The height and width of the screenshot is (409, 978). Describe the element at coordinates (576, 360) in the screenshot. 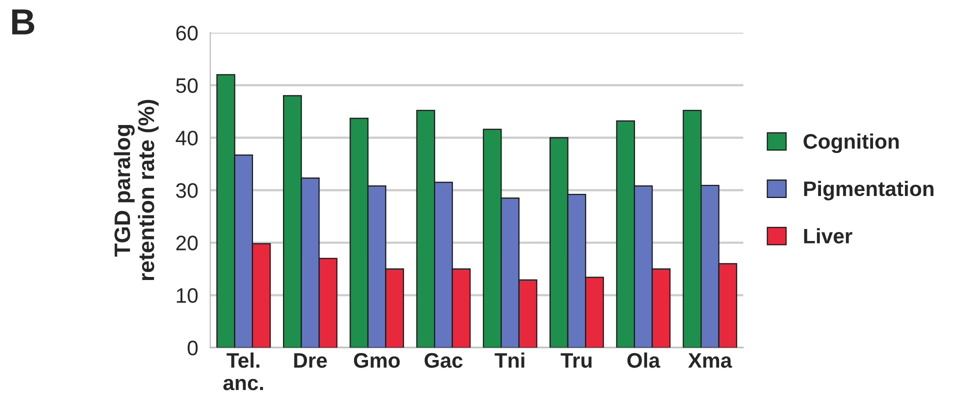

I see `x-tick-label: Tru` at that location.